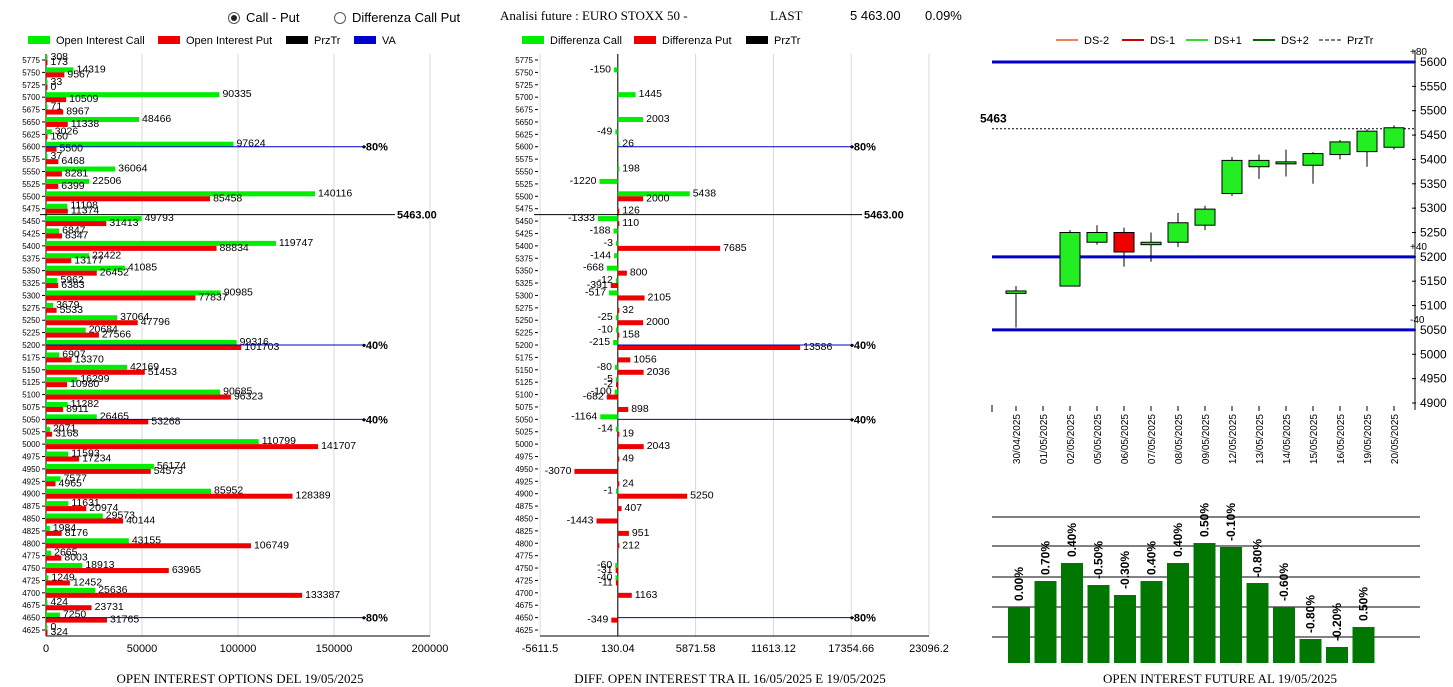  What do you see at coordinates (31, 382) in the screenshot?
I see `strike-label: 5125` at bounding box center [31, 382].